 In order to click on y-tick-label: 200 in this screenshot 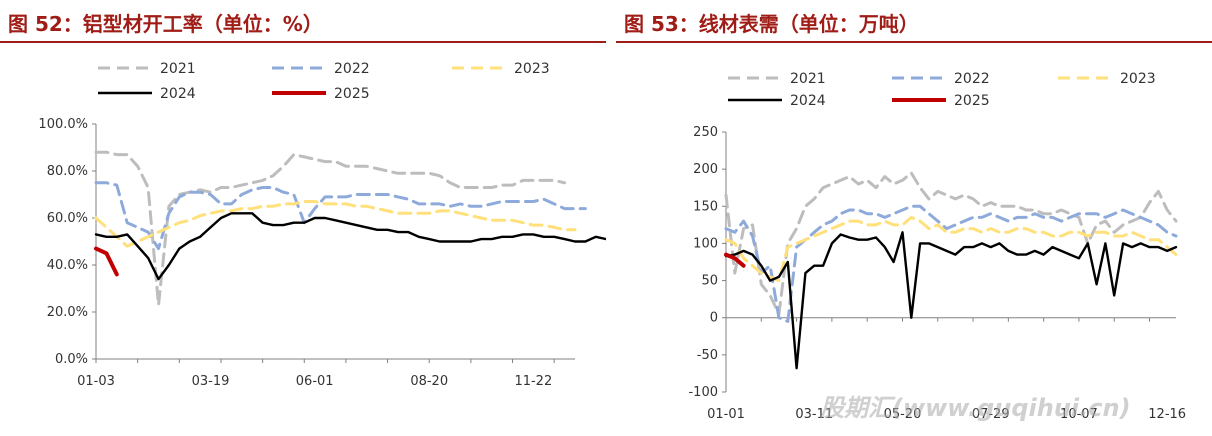, I will do `click(705, 169)`.